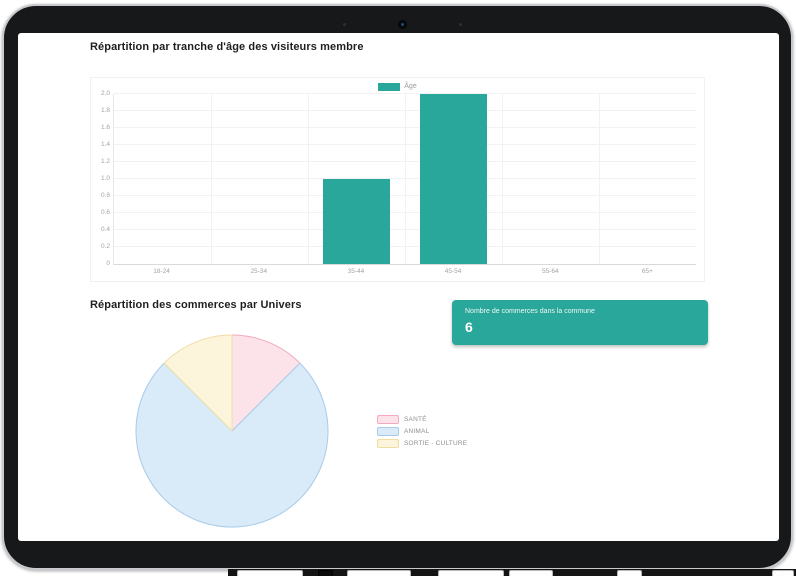 This screenshot has height=576, width=796. What do you see at coordinates (259, 271) in the screenshot?
I see `x-axis-label: 25-34` at bounding box center [259, 271].